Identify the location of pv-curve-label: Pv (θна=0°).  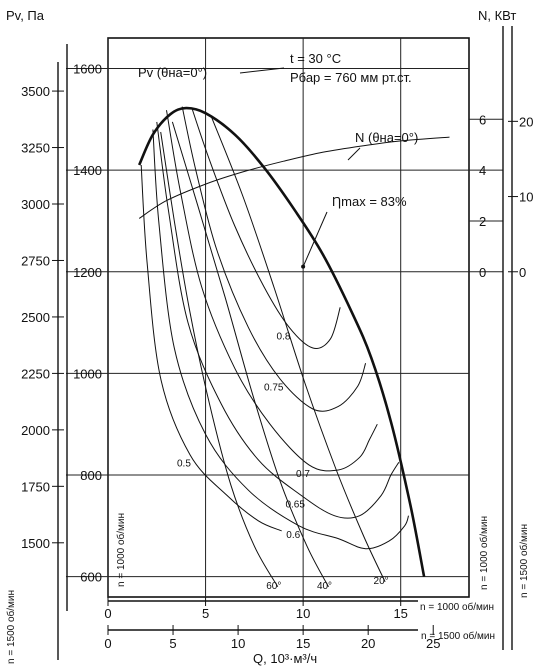
(172, 72).